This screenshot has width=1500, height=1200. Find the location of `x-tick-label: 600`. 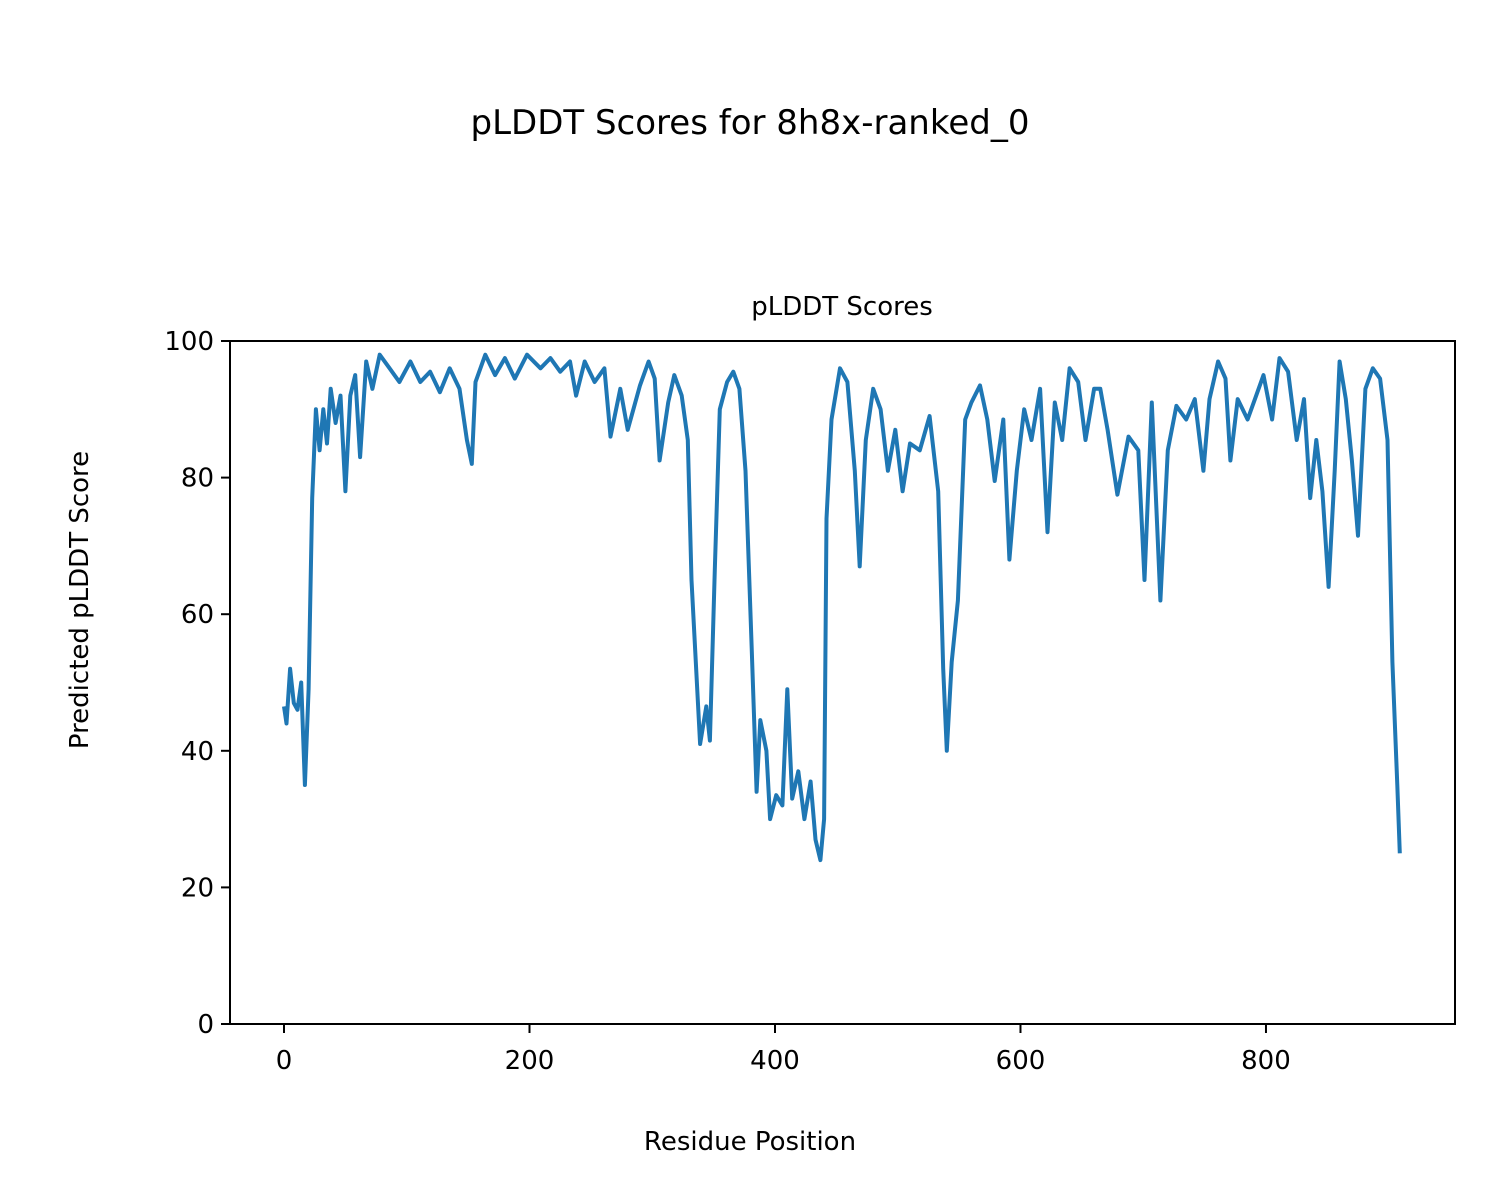

x-tick-label: 600 is located at coordinates (1021, 1061).